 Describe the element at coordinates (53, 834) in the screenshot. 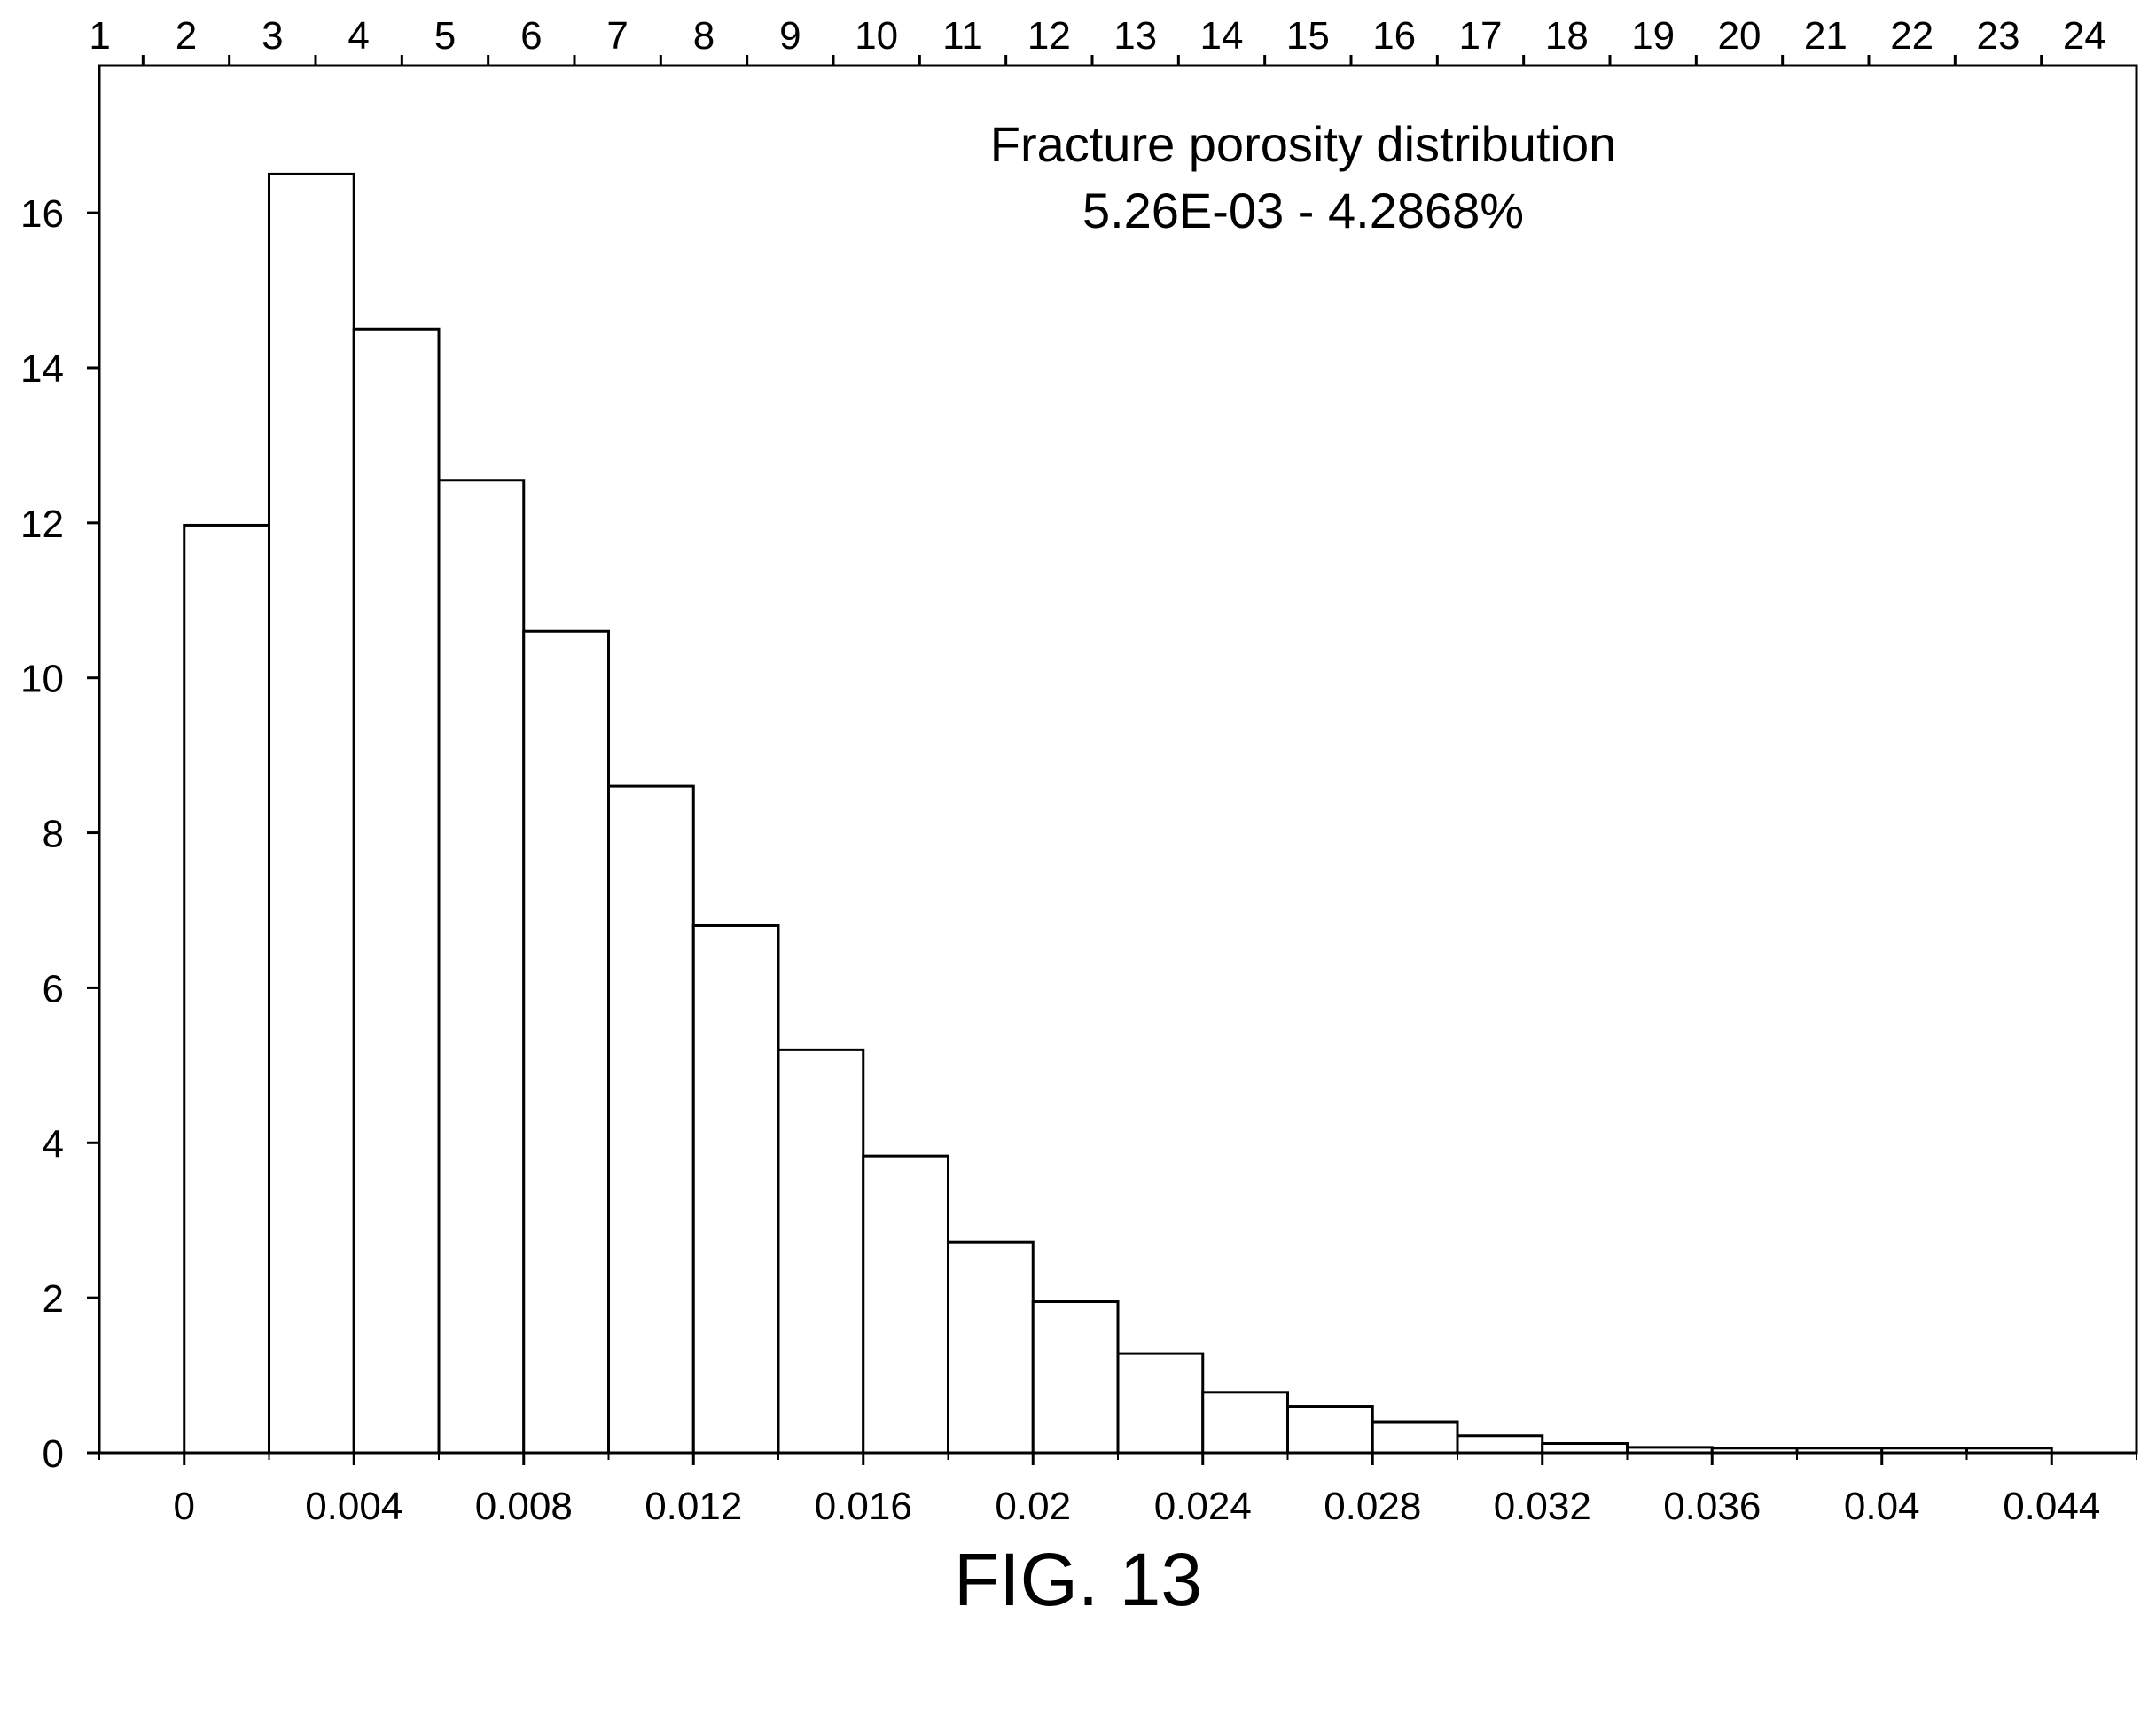

I see `y-tick-label: 8` at that location.